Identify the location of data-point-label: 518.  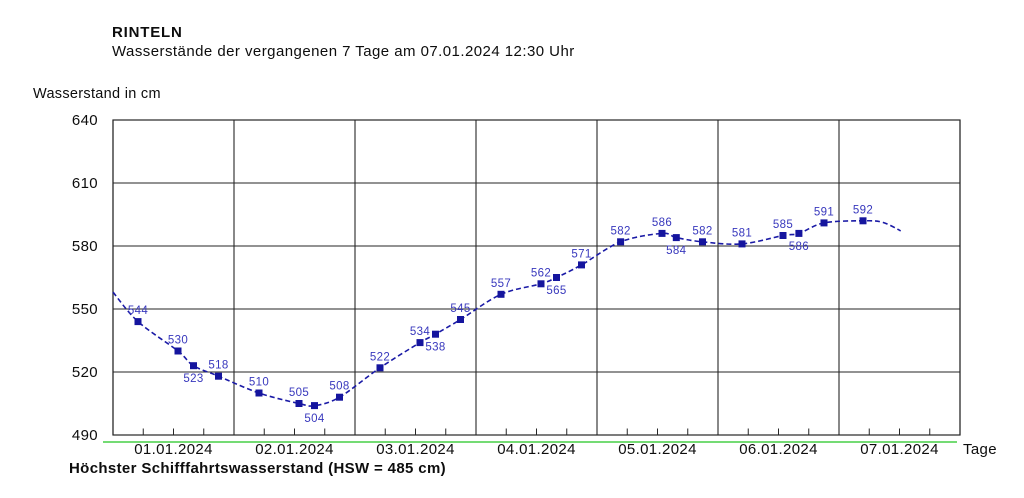
(218, 366).